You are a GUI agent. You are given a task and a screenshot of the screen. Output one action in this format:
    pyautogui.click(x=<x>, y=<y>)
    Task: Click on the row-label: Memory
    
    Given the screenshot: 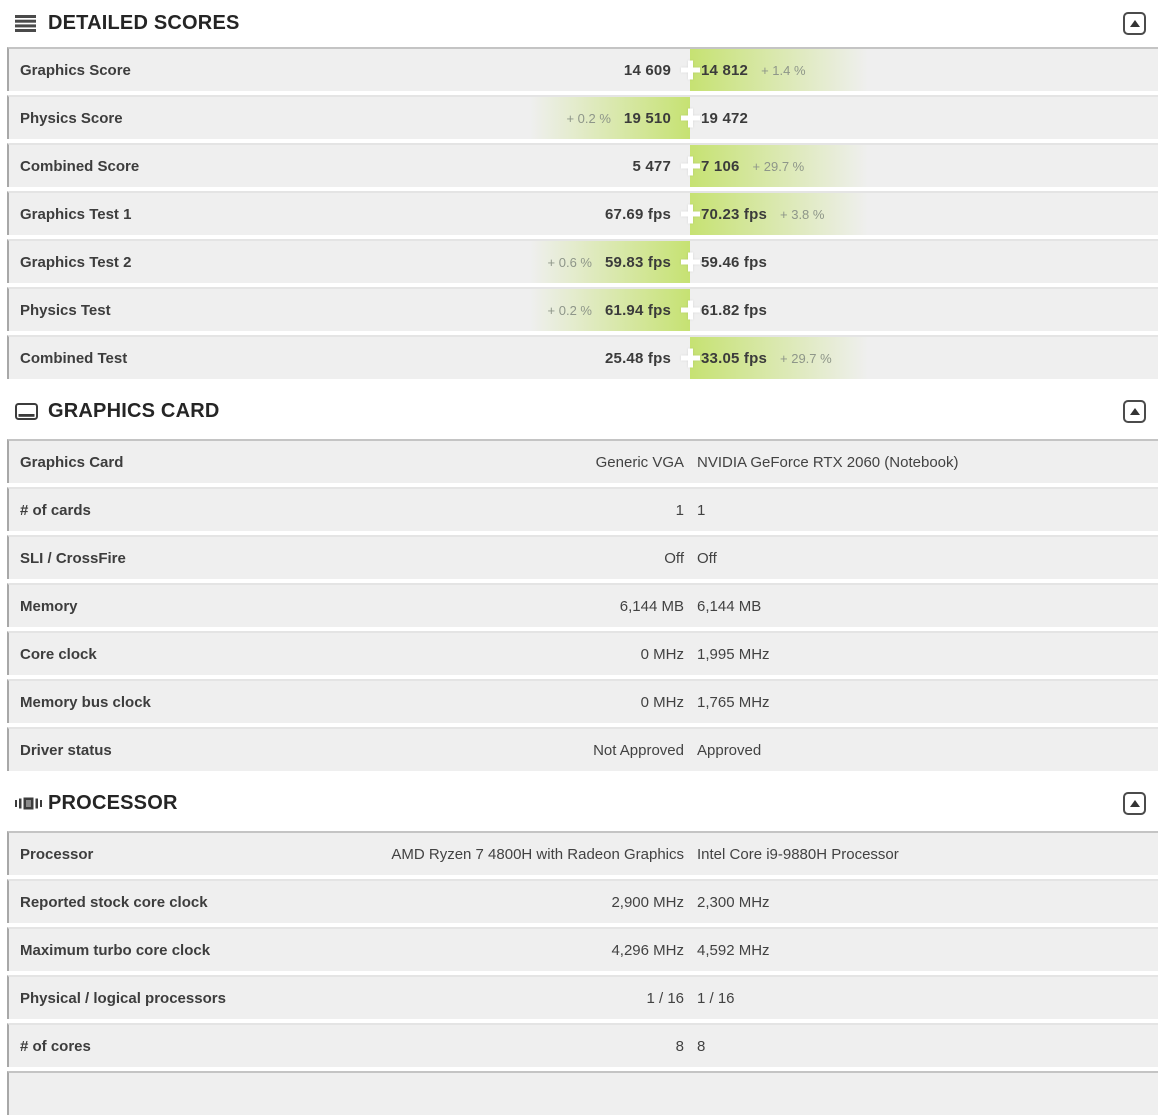 What is the action you would take?
    pyautogui.click(x=49, y=606)
    